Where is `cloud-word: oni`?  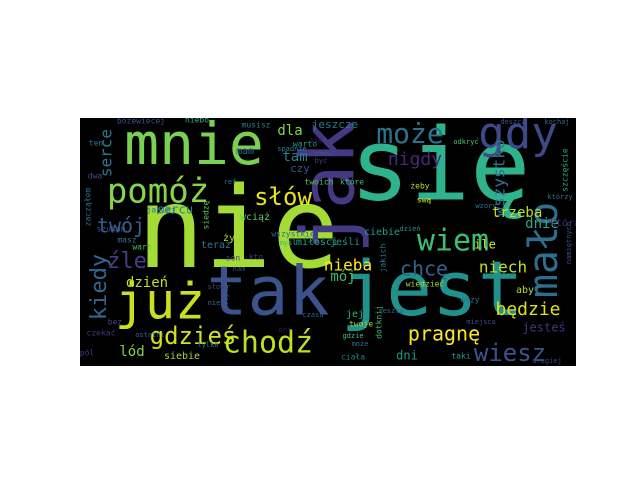 cloud-word: oni is located at coordinates (285, 330).